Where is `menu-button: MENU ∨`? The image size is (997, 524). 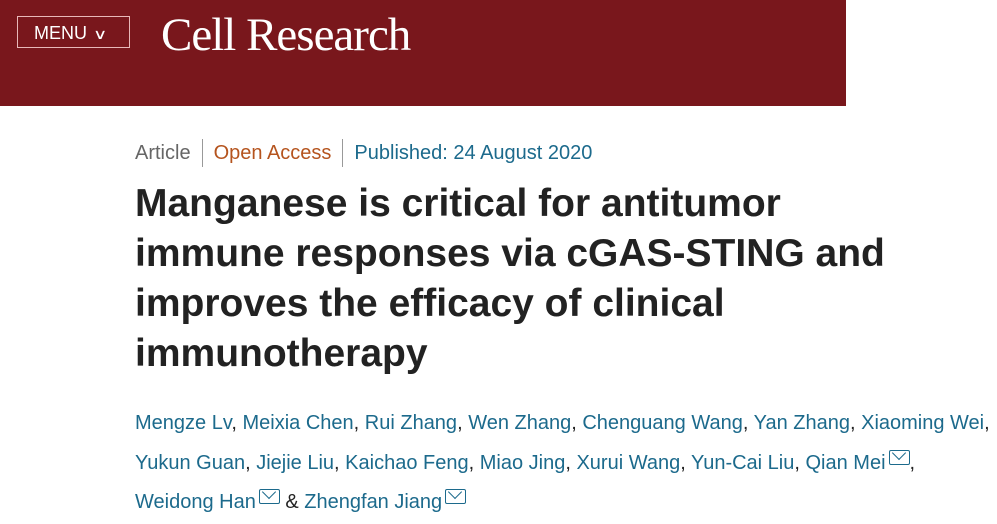 menu-button: MENU ∨ is located at coordinates (73, 32).